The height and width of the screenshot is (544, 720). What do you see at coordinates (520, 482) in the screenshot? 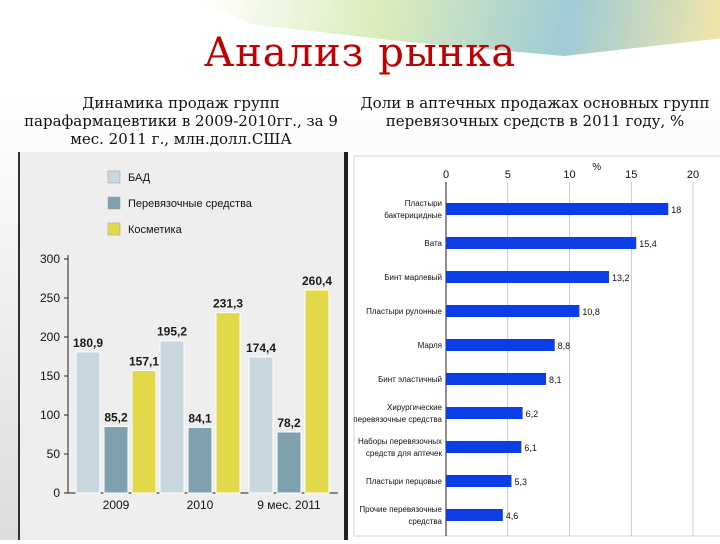
I see `hbar-value-label-8: 5,3` at bounding box center [520, 482].